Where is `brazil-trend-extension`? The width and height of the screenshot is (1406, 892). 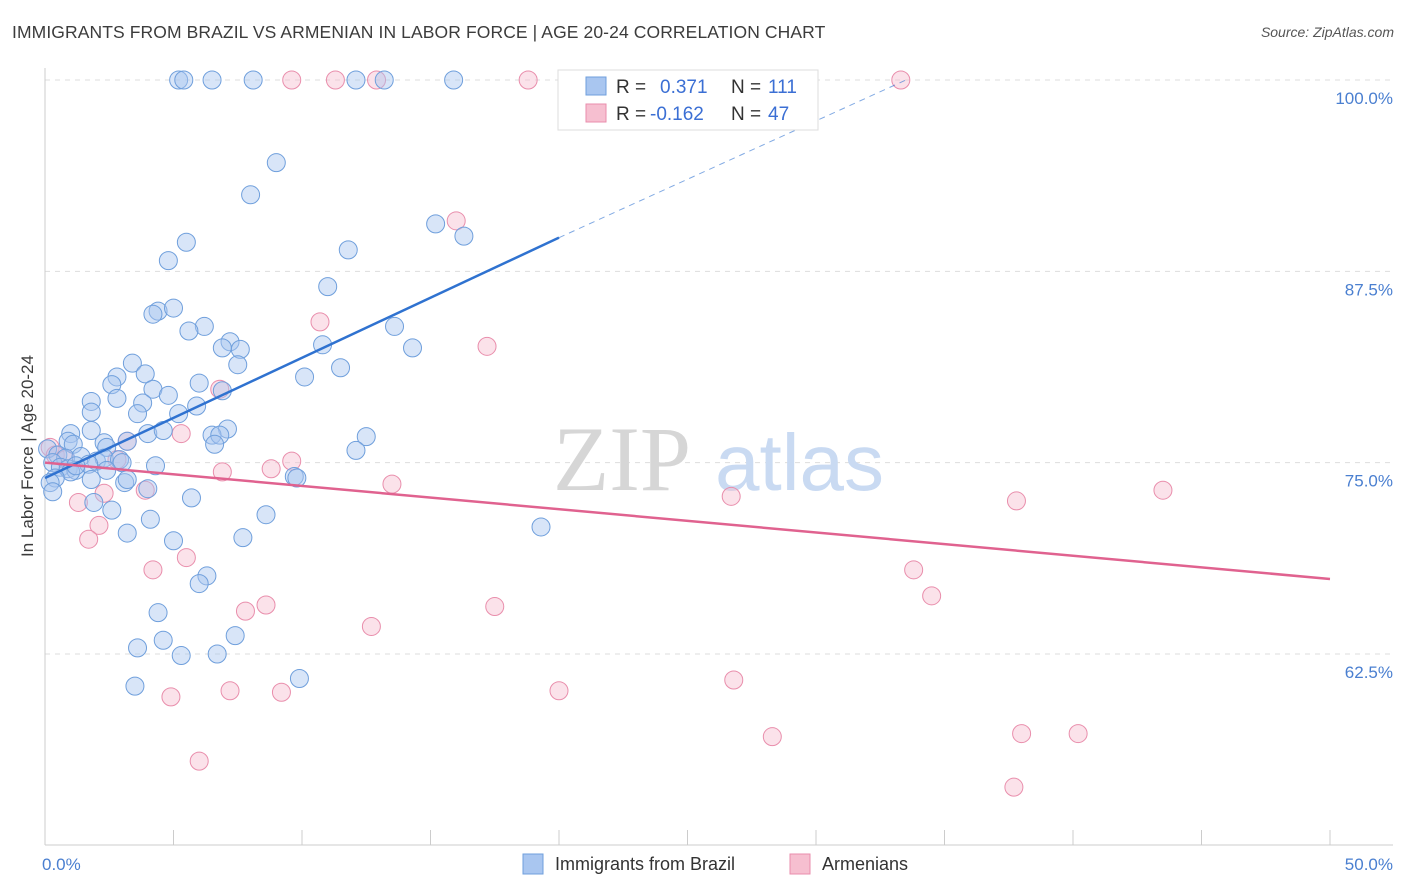
brazil-trend-extension is located at coordinates (732, 159).